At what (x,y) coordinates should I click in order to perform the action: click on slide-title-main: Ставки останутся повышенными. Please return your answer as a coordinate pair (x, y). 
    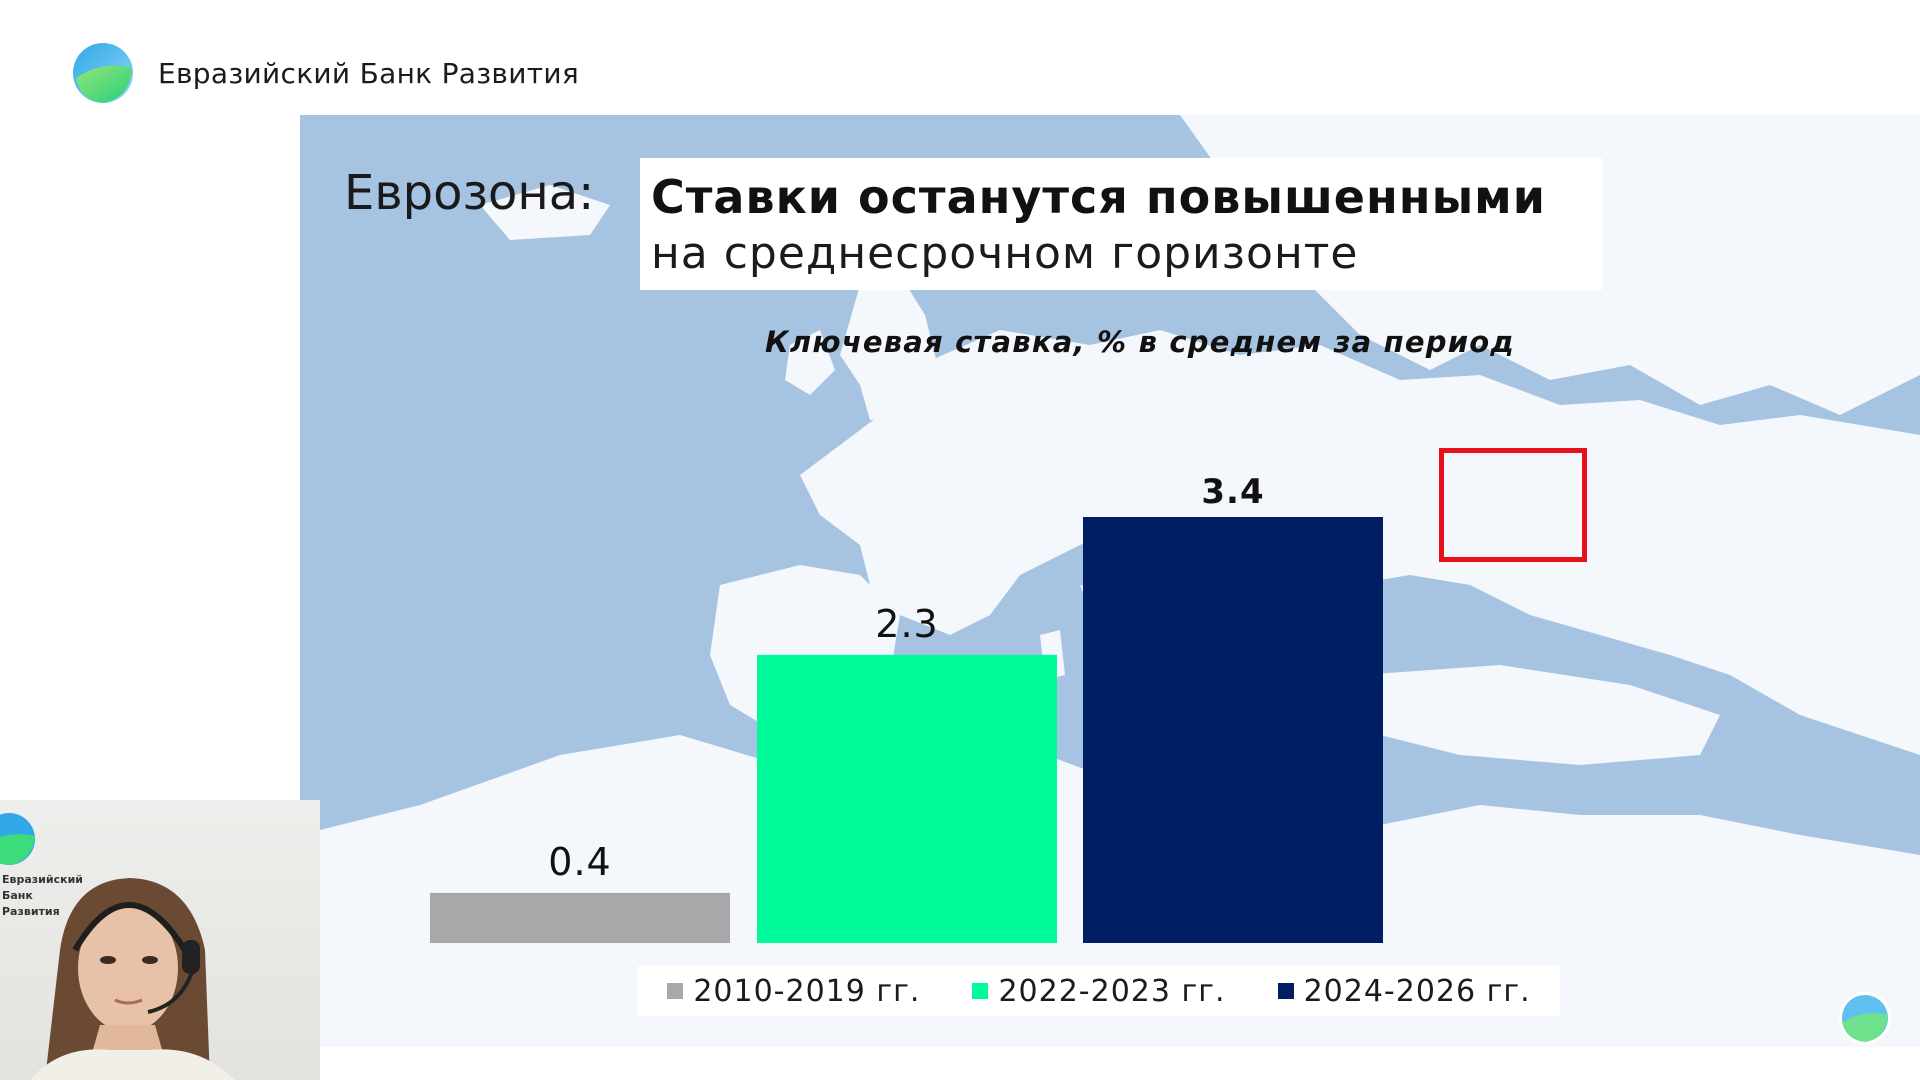
    Looking at the image, I should click on (1098, 197).